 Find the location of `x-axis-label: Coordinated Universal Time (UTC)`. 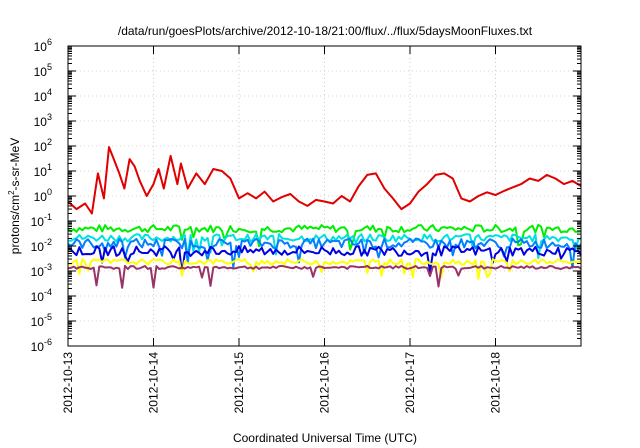

x-axis-label: Coordinated Universal Time (UTC) is located at coordinates (325, 438).